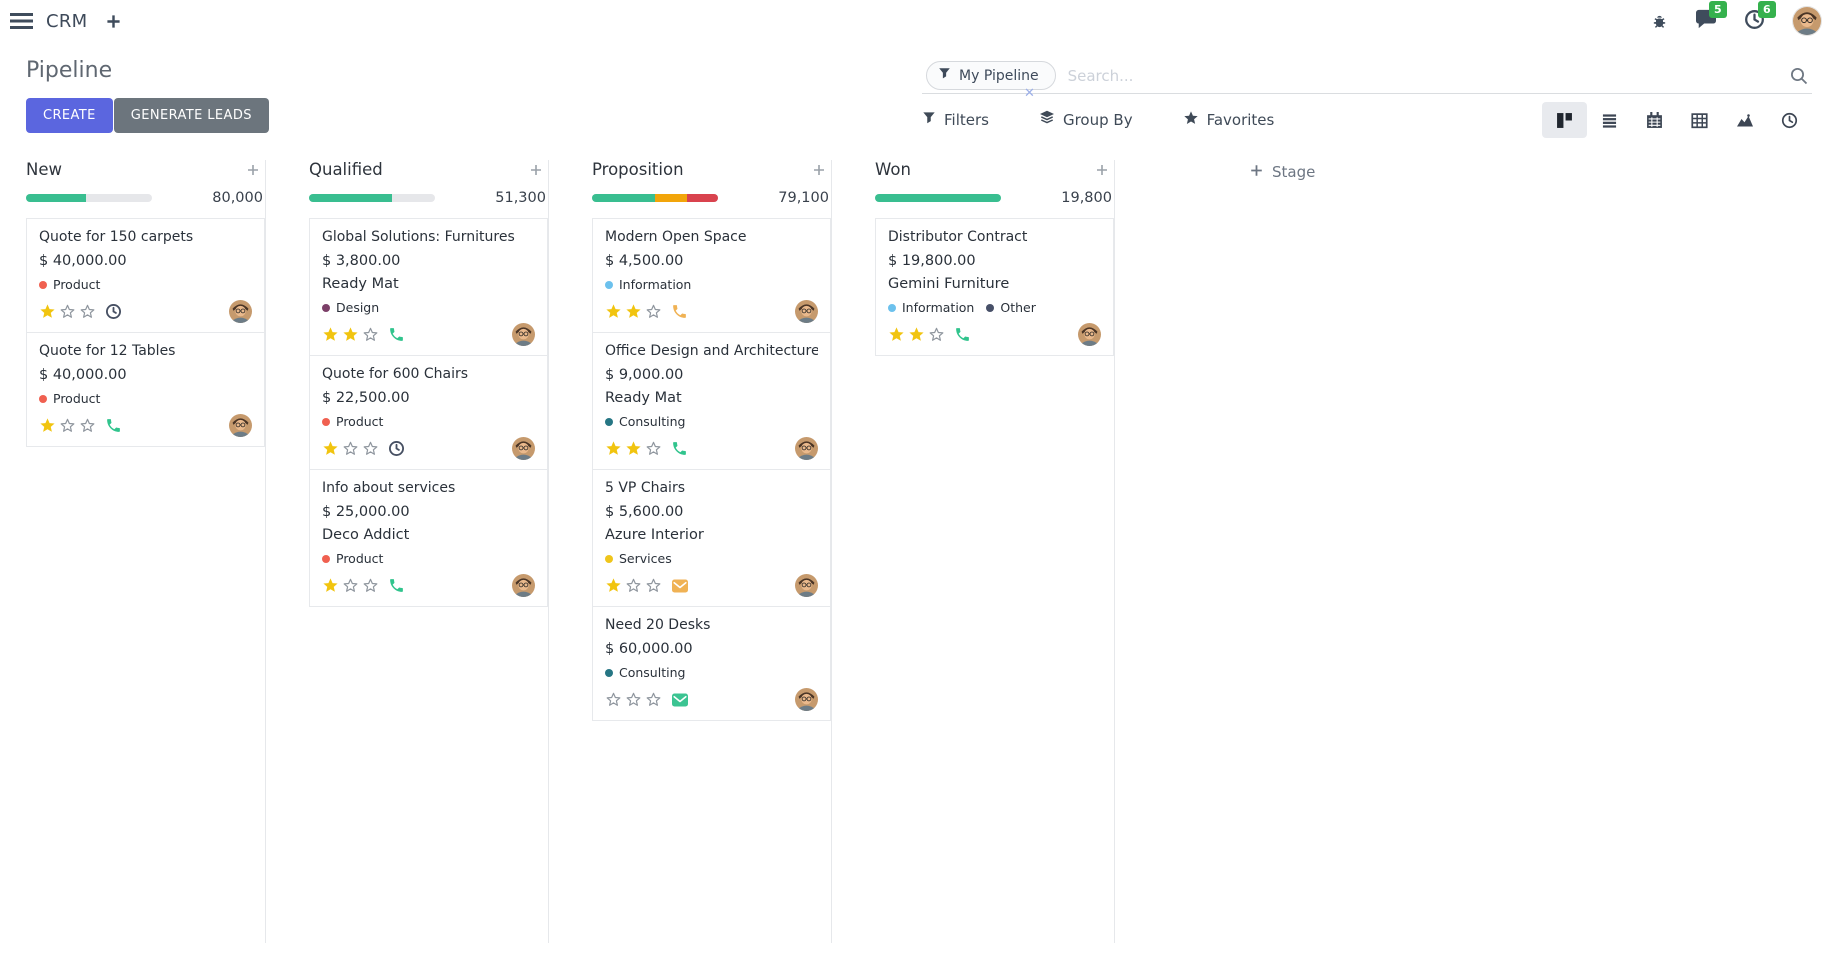 This screenshot has width=1838, height=955. I want to click on kanban-card: Modern Open Space $ 4,500.00 Information, so click(711, 275).